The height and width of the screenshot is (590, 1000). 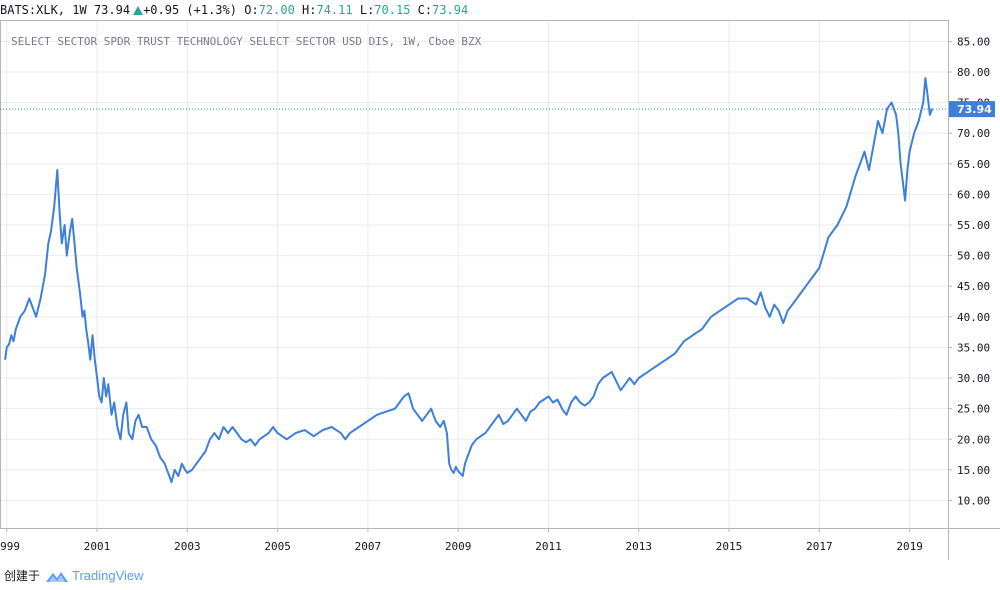 What do you see at coordinates (450, 10) in the screenshot?
I see `close-value: 73.94` at bounding box center [450, 10].